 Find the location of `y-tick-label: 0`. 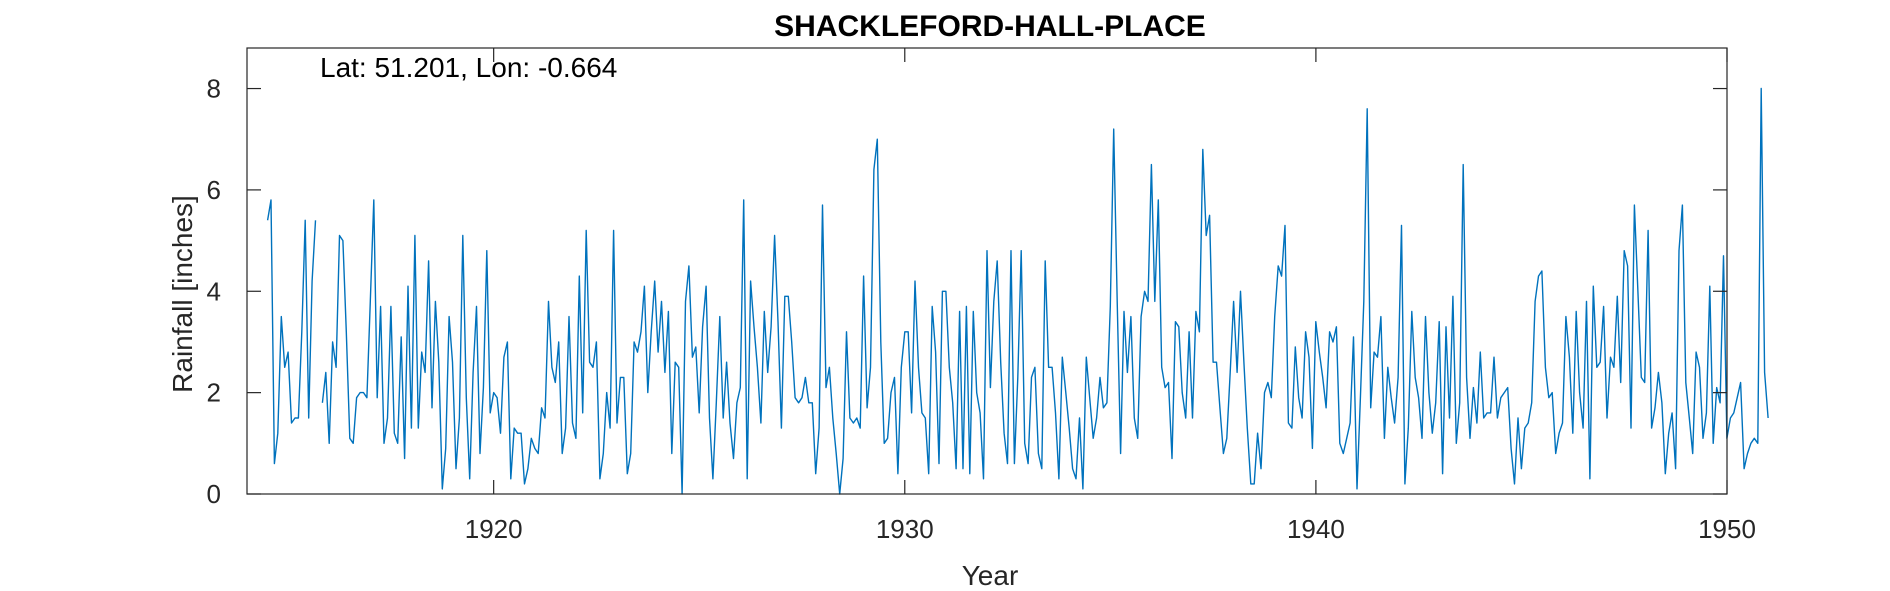

y-tick-label: 0 is located at coordinates (214, 494).